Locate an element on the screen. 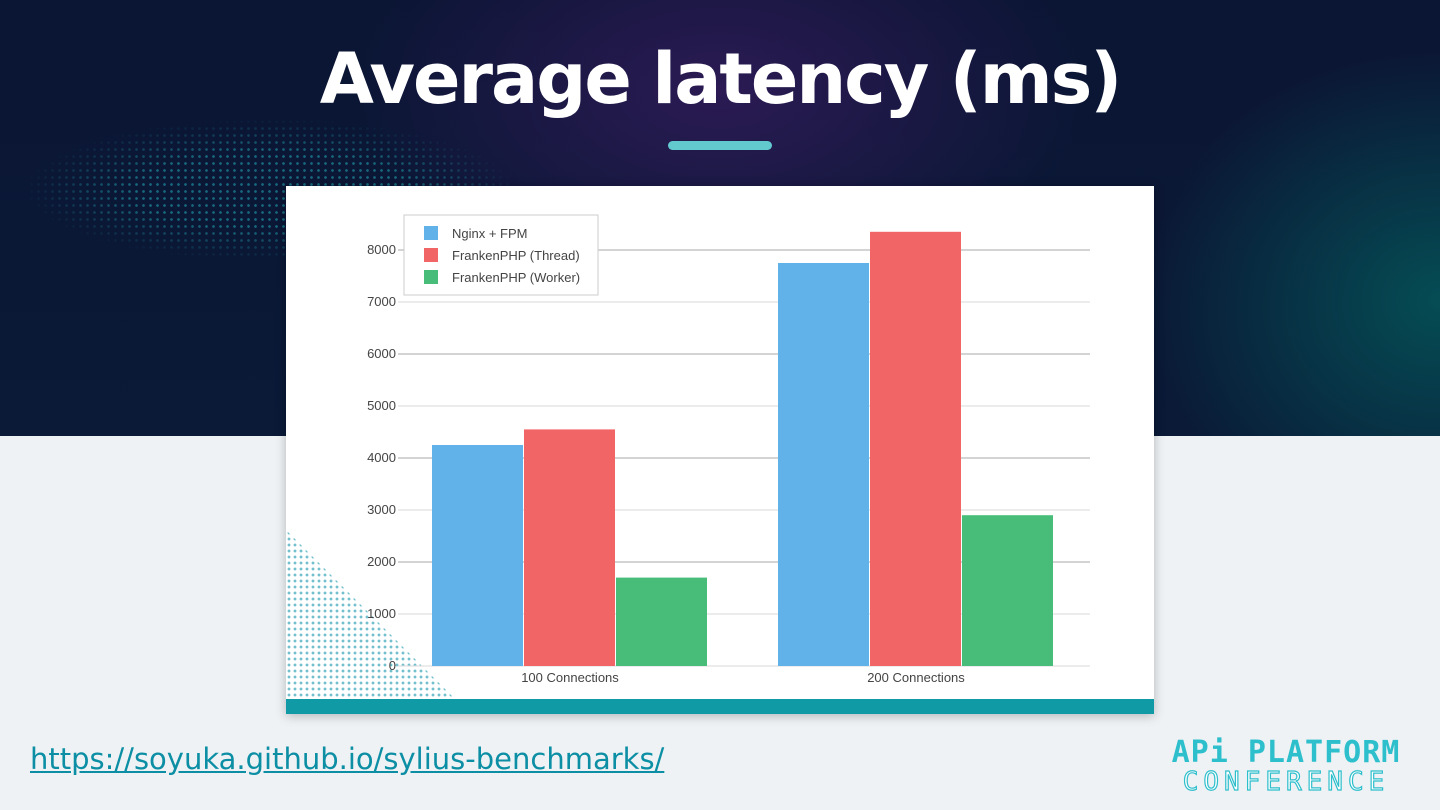 Image resolution: width=1440 pixels, height=810 pixels. conference-logo: APi PLATFORM CONFERENCE is located at coordinates (1286, 768).